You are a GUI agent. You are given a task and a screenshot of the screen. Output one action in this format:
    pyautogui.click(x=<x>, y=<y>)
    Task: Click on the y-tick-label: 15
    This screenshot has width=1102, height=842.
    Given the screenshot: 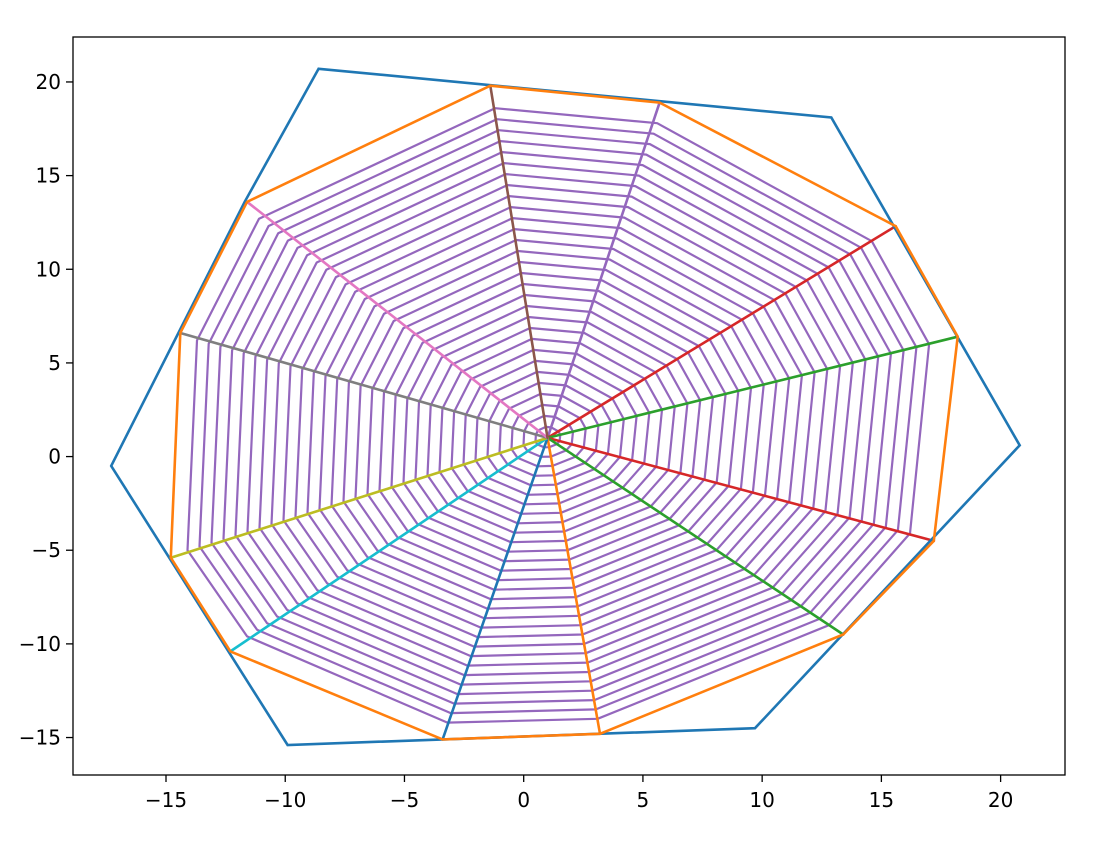 What is the action you would take?
    pyautogui.click(x=48, y=176)
    